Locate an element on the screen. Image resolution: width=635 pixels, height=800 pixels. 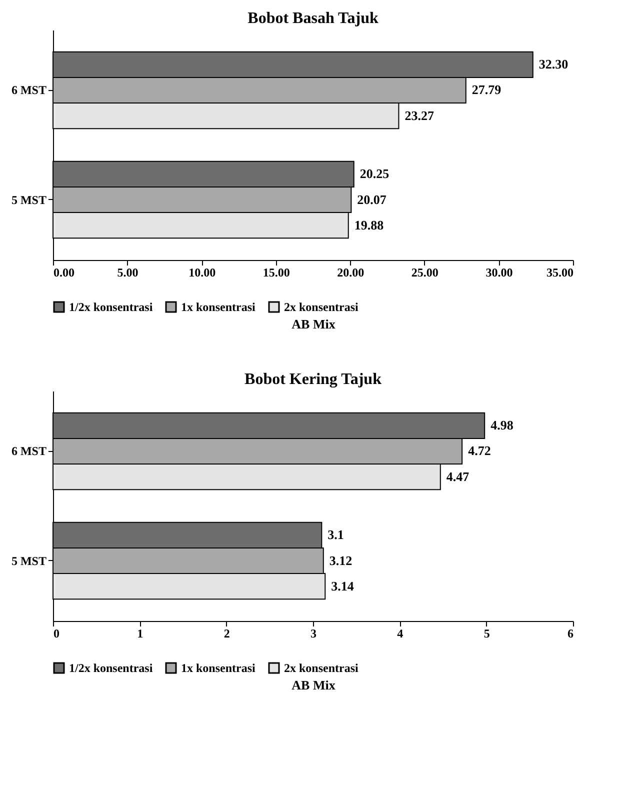
x-tick-label: 4 is located at coordinates (400, 633).